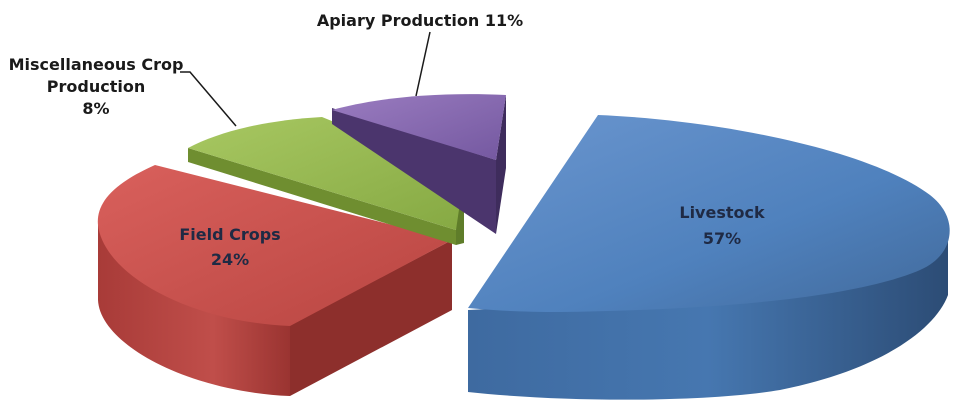 The width and height of the screenshot is (956, 404). What do you see at coordinates (230, 259) in the screenshot?
I see `label-field-crops-percent: 24%` at bounding box center [230, 259].